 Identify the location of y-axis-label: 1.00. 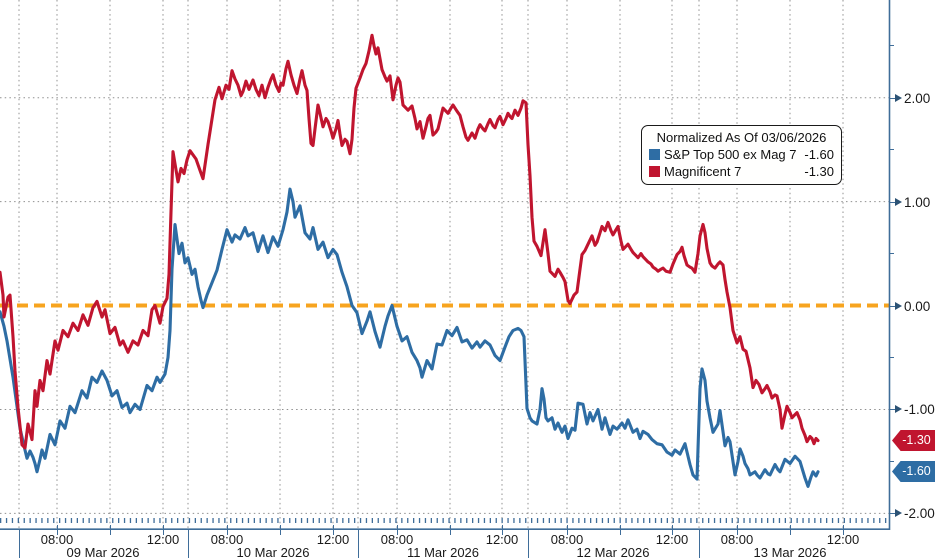
(917, 202).